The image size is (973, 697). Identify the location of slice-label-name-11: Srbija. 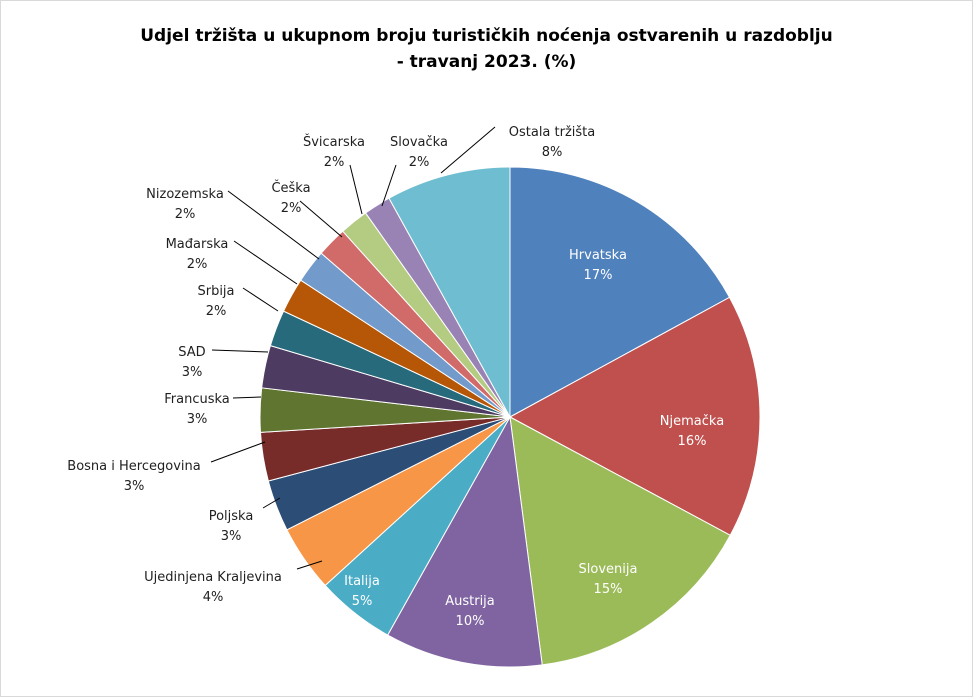
(215, 291).